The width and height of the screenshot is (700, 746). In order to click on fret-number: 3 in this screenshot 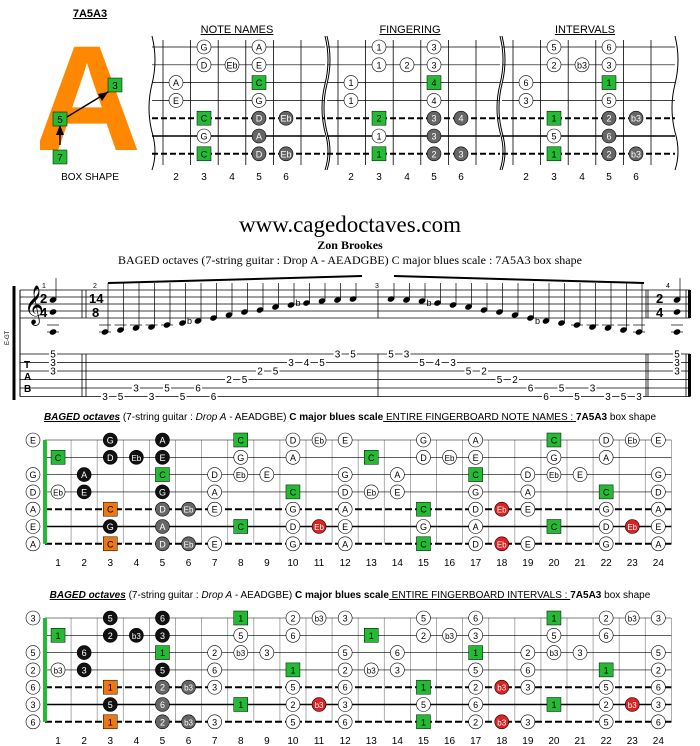, I will do `click(110, 563)`.